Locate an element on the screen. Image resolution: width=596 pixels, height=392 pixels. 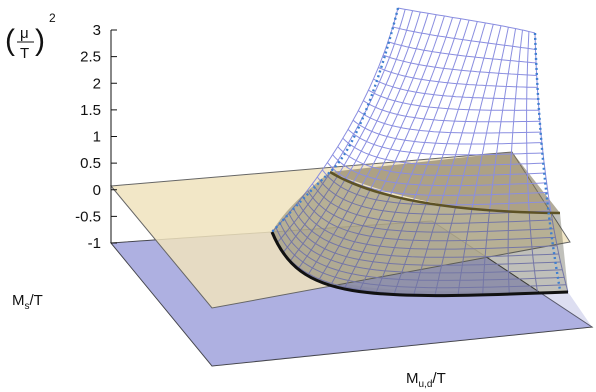
z-tick-label: 0.5 is located at coordinates (90, 163).